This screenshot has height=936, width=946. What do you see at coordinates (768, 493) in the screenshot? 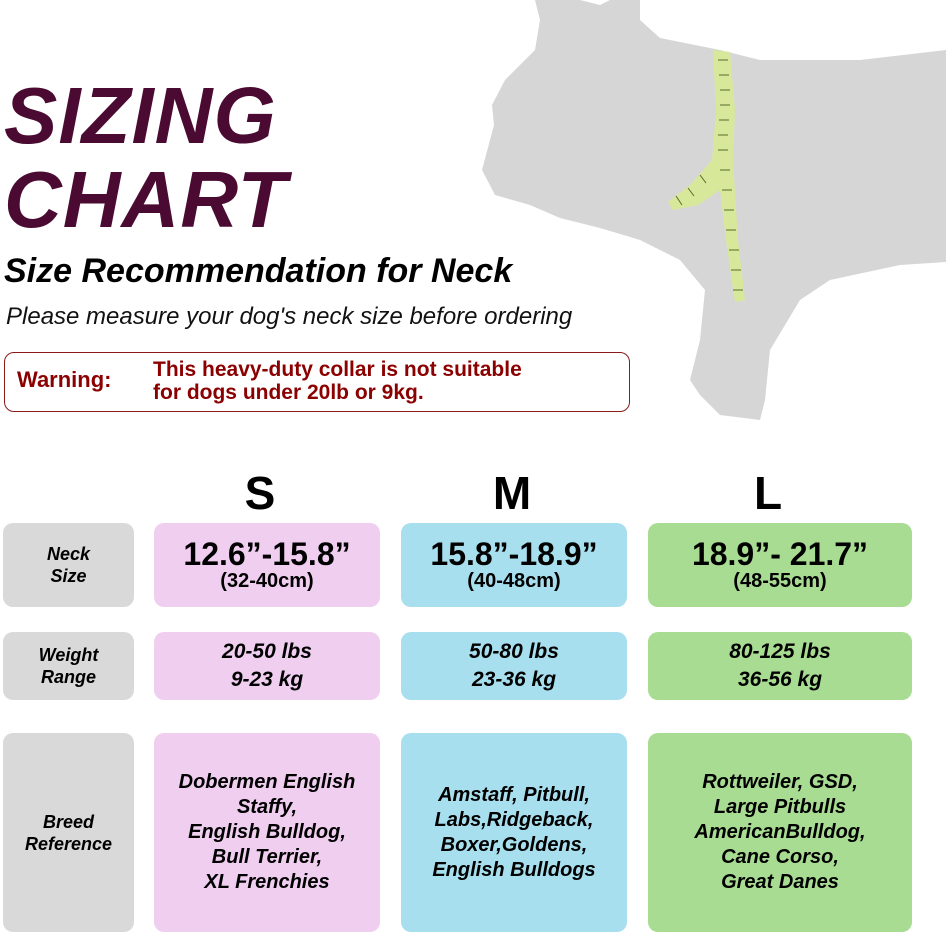
I see `size-l-header: L` at bounding box center [768, 493].